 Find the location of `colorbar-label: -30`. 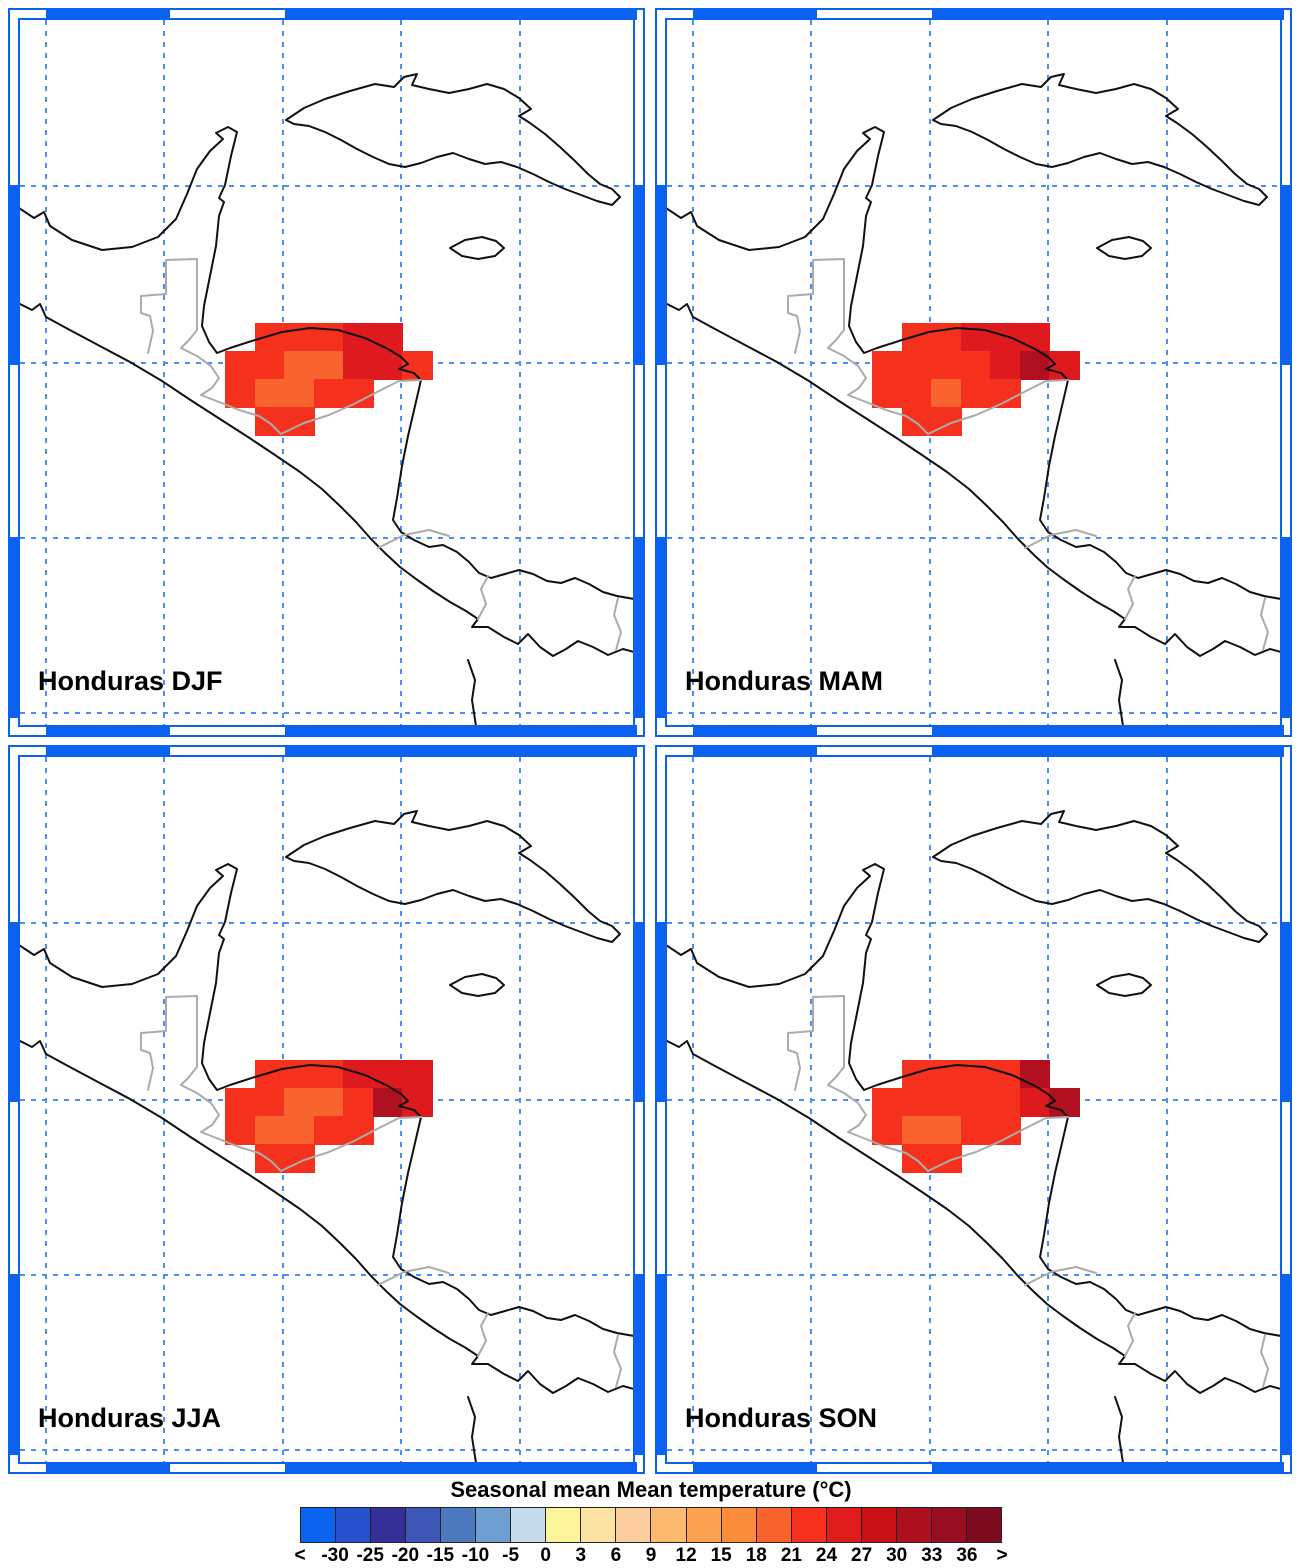

colorbar-label: -30 is located at coordinates (335, 1555).